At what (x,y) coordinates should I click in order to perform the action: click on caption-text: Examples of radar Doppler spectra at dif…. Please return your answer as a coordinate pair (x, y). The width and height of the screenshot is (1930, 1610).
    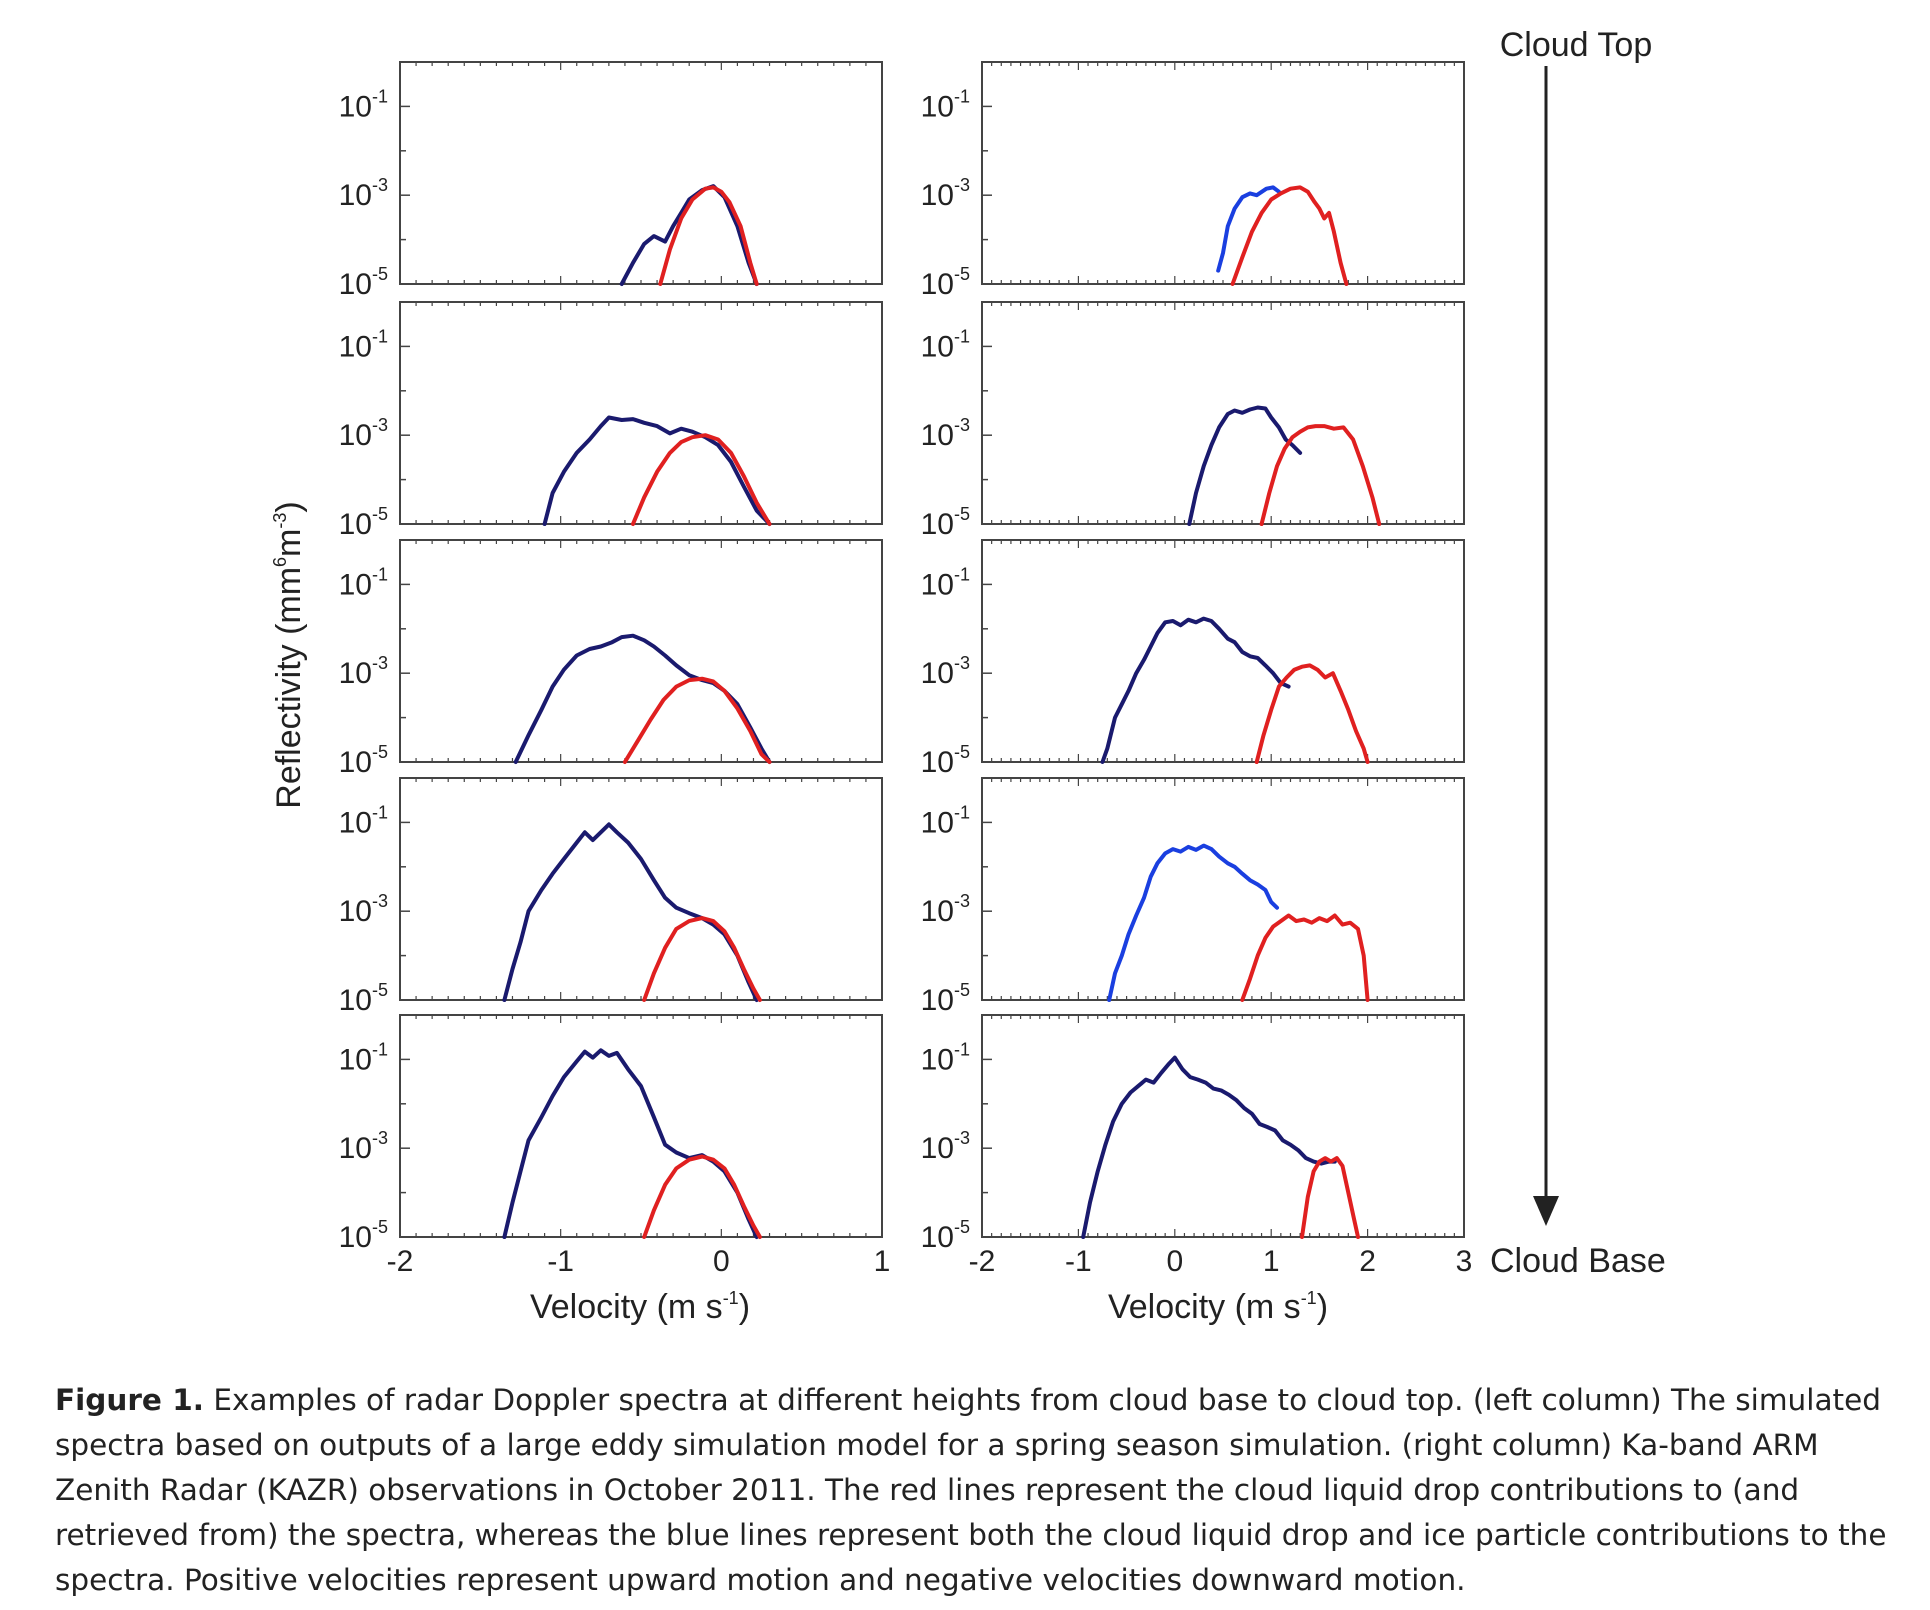
    Looking at the image, I should click on (971, 1490).